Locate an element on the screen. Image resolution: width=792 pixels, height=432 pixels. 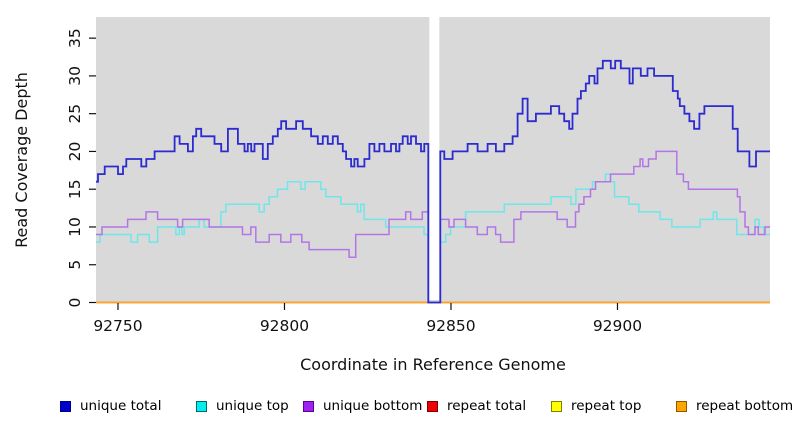
legend-label: repeat total is located at coordinates (487, 406).